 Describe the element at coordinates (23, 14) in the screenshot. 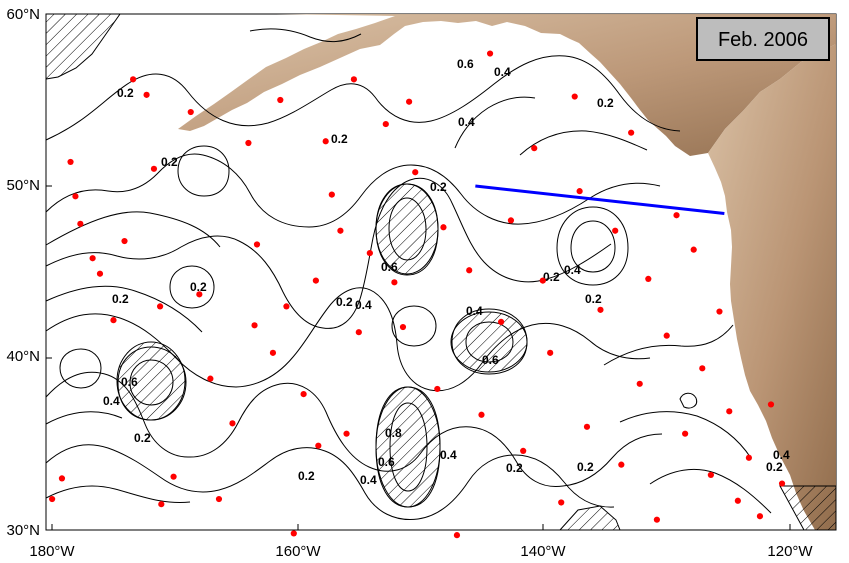

I see `lat-label-60n: 60°N` at that location.